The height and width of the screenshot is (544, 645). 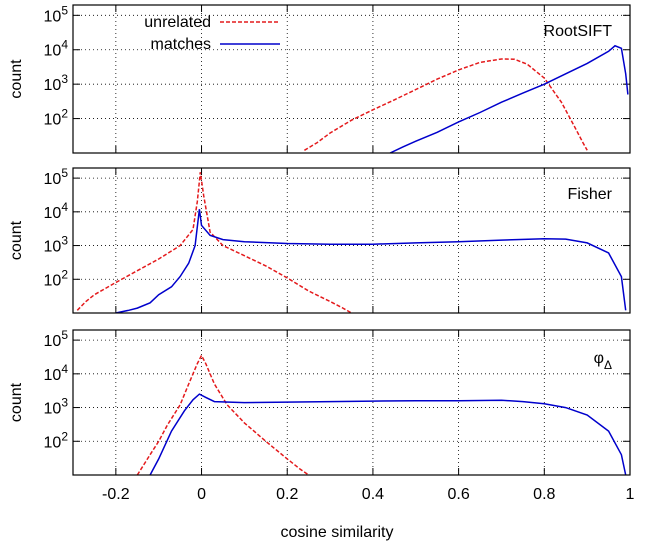 What do you see at coordinates (373, 494) in the screenshot?
I see `x-tick-label: 0.4` at bounding box center [373, 494].